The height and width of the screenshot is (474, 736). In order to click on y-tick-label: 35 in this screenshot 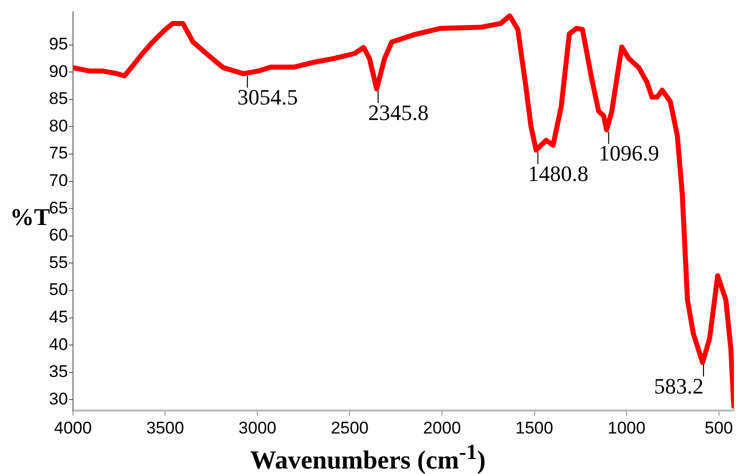, I will do `click(58, 372)`.